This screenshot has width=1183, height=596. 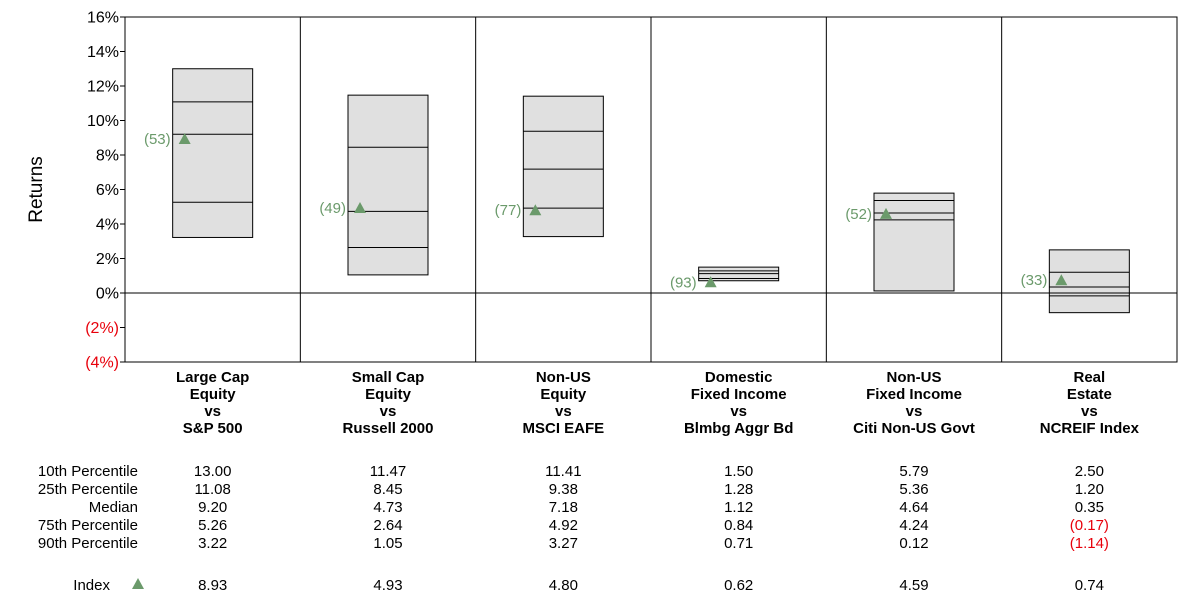 I want to click on value-cell: 9.38, so click(x=563, y=489).